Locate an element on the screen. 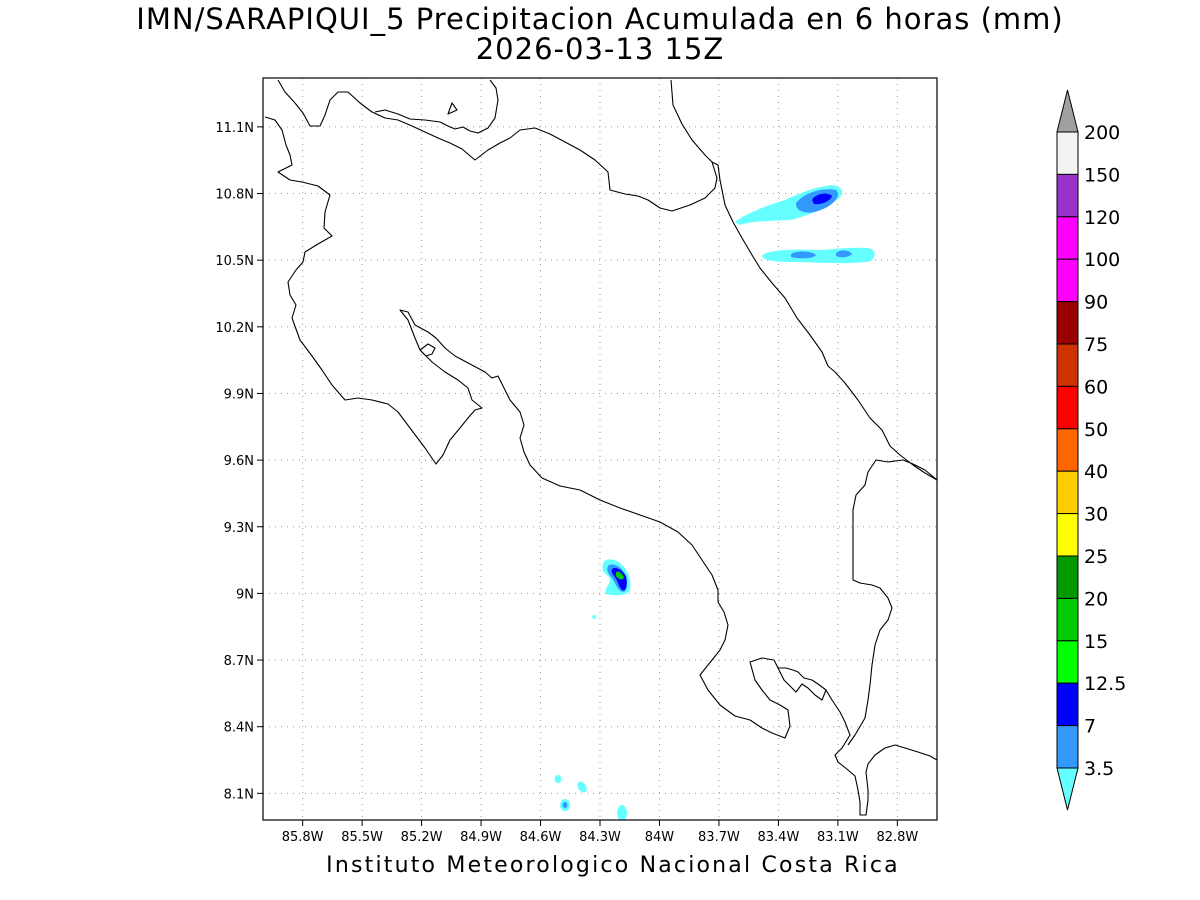  lake-shore is located at coordinates (436, 106).